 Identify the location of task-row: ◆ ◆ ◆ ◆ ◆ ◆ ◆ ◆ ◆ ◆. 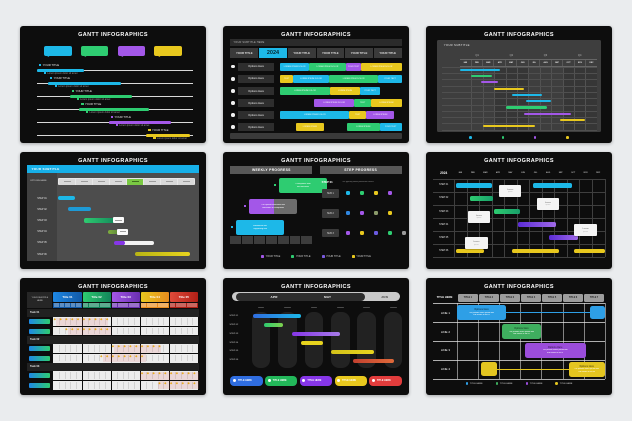
(113, 376).